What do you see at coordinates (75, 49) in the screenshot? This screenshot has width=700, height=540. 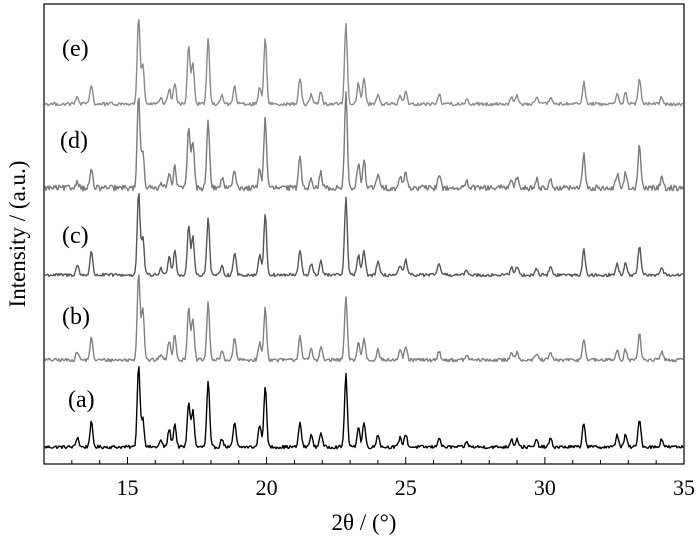 I see `series-label-e: (e)` at bounding box center [75, 49].